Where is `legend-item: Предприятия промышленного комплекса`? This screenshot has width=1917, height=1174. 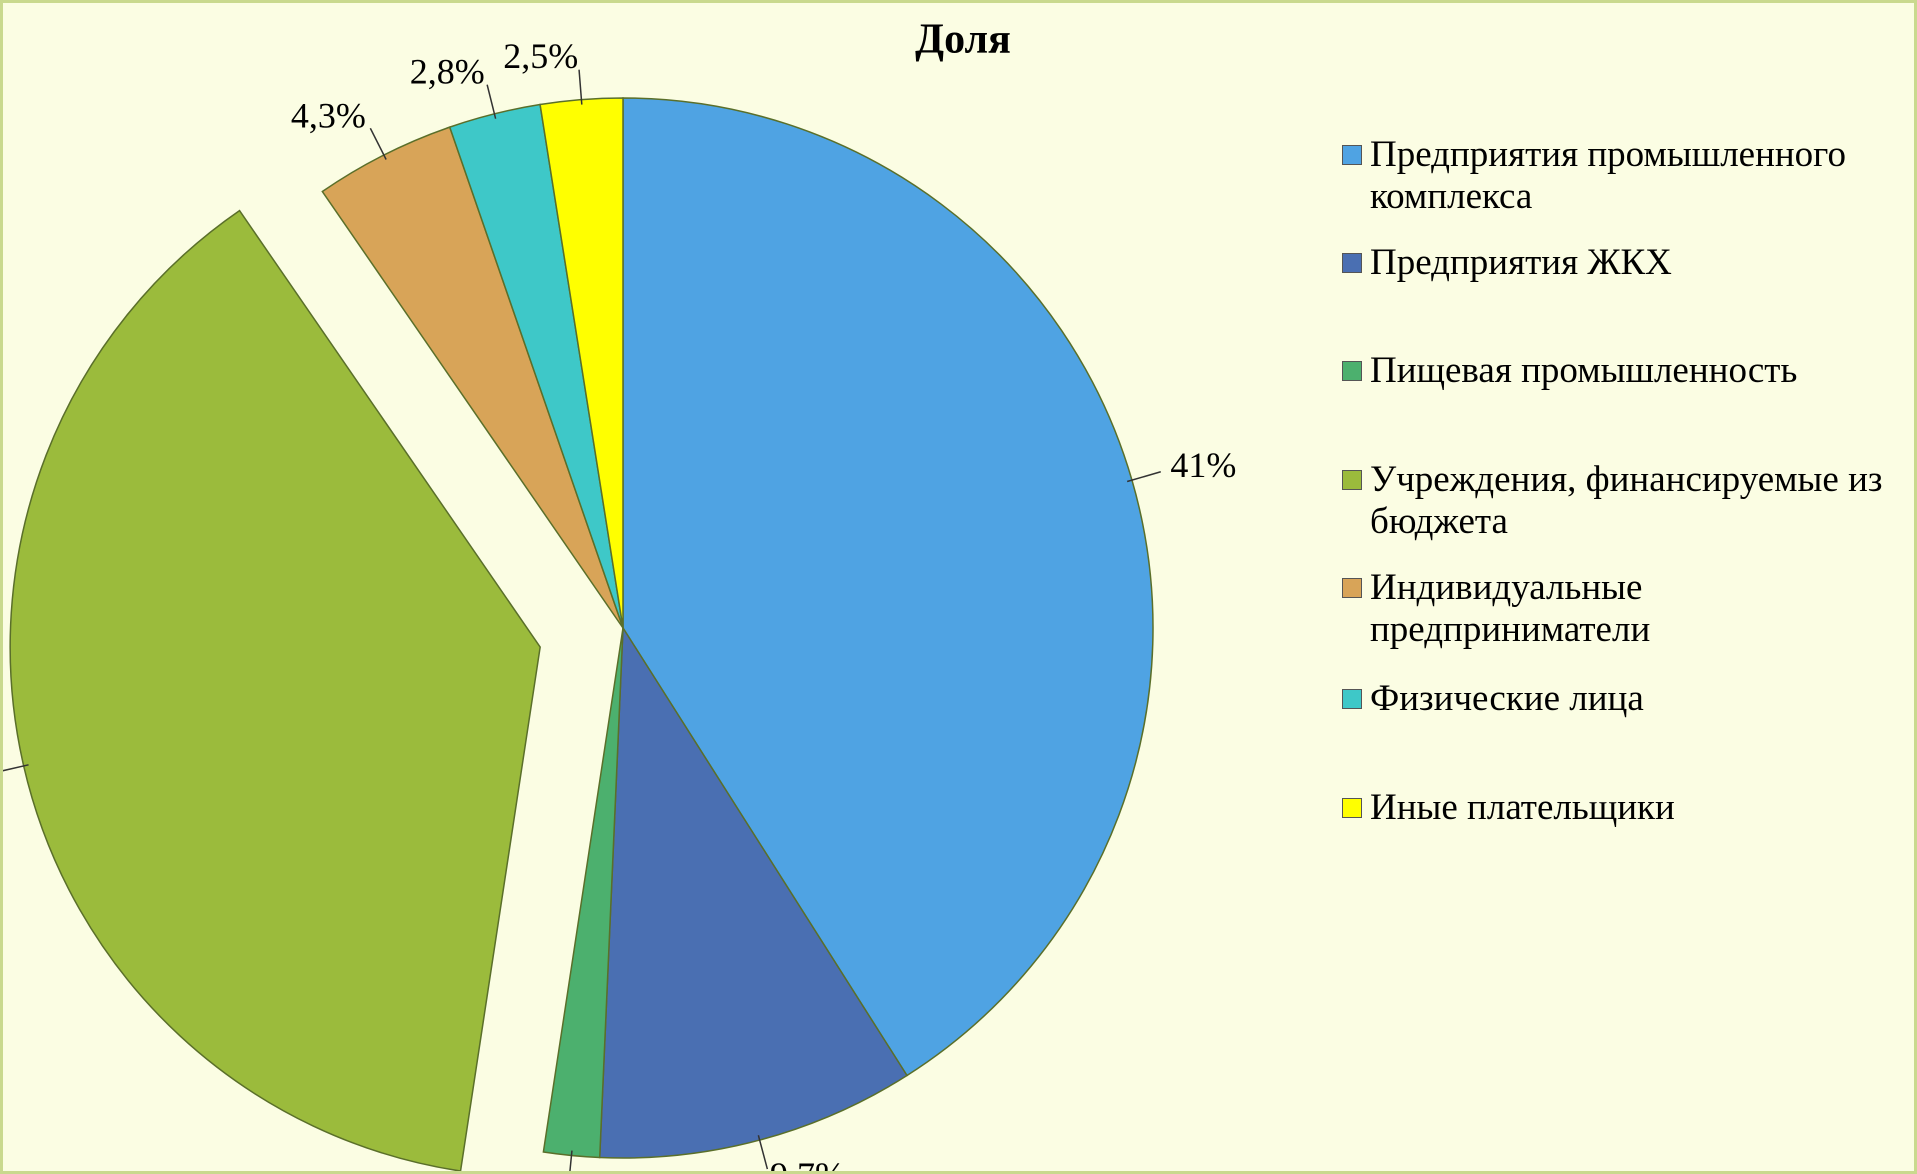
legend-item: Предприятия промышленного комплекса is located at coordinates (1627, 176).